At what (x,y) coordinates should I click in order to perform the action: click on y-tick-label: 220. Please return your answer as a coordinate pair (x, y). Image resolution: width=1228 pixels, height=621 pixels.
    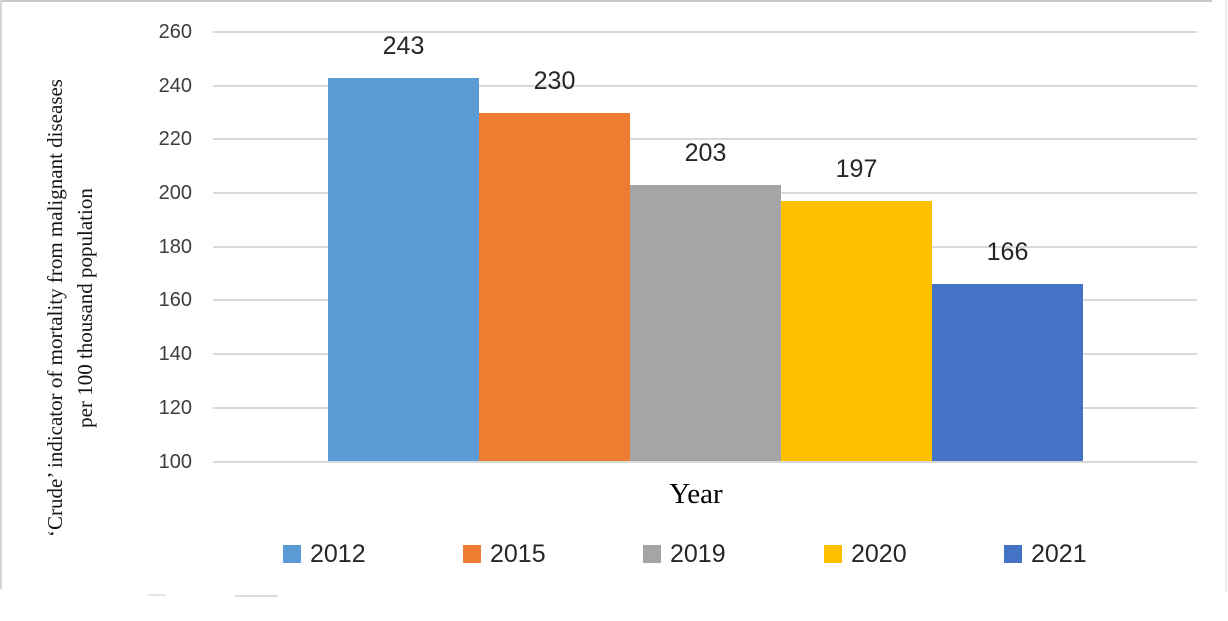
    Looking at the image, I should click on (175, 139).